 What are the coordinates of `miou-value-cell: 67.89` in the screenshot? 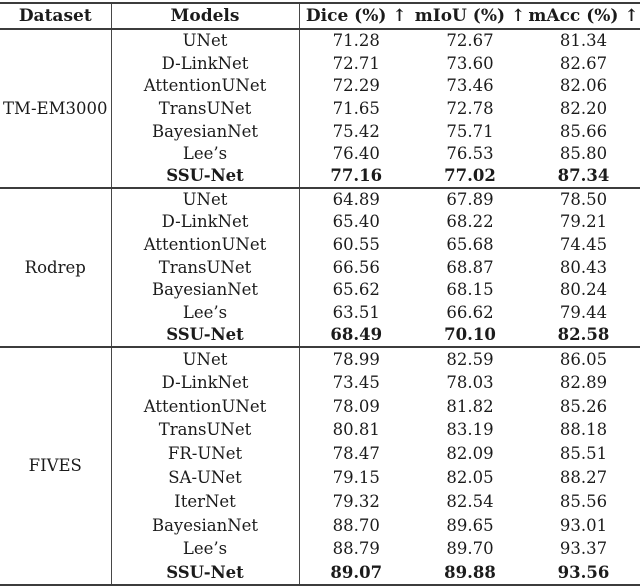 It's located at (470, 200).